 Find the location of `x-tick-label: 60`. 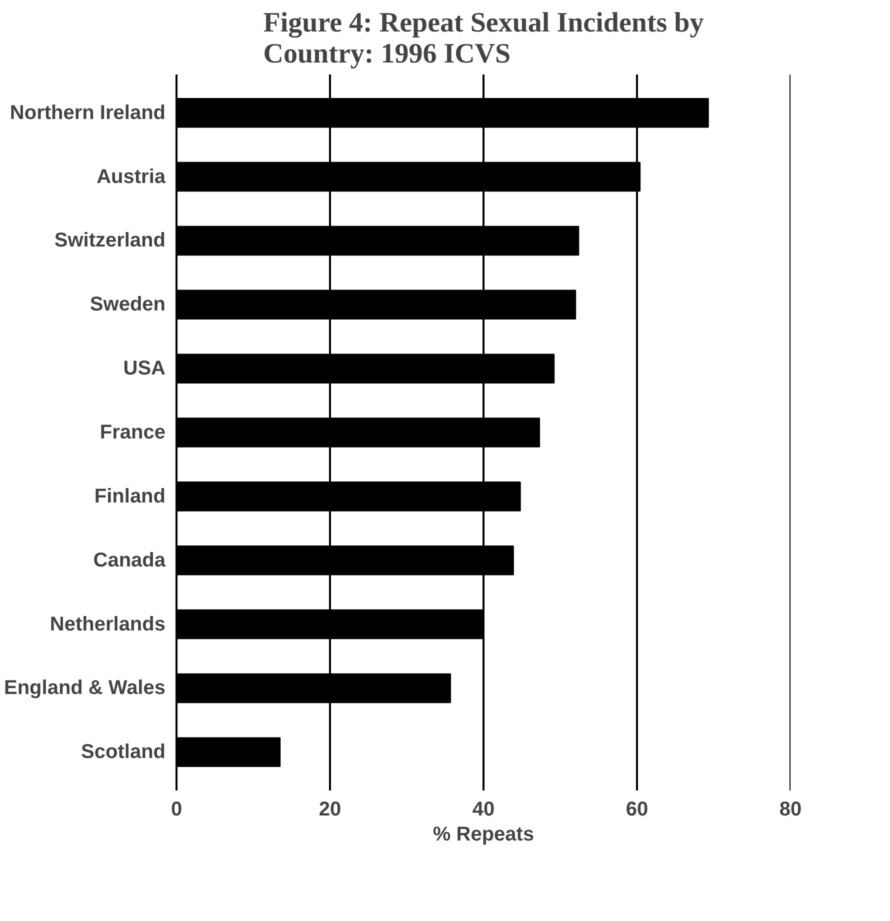

x-tick-label: 60 is located at coordinates (637, 809).